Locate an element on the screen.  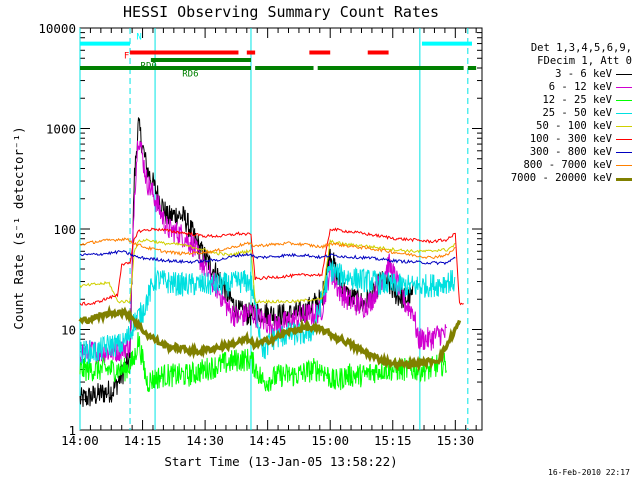
legend-entry-label: 25 - 50 keV is located at coordinates (577, 113).